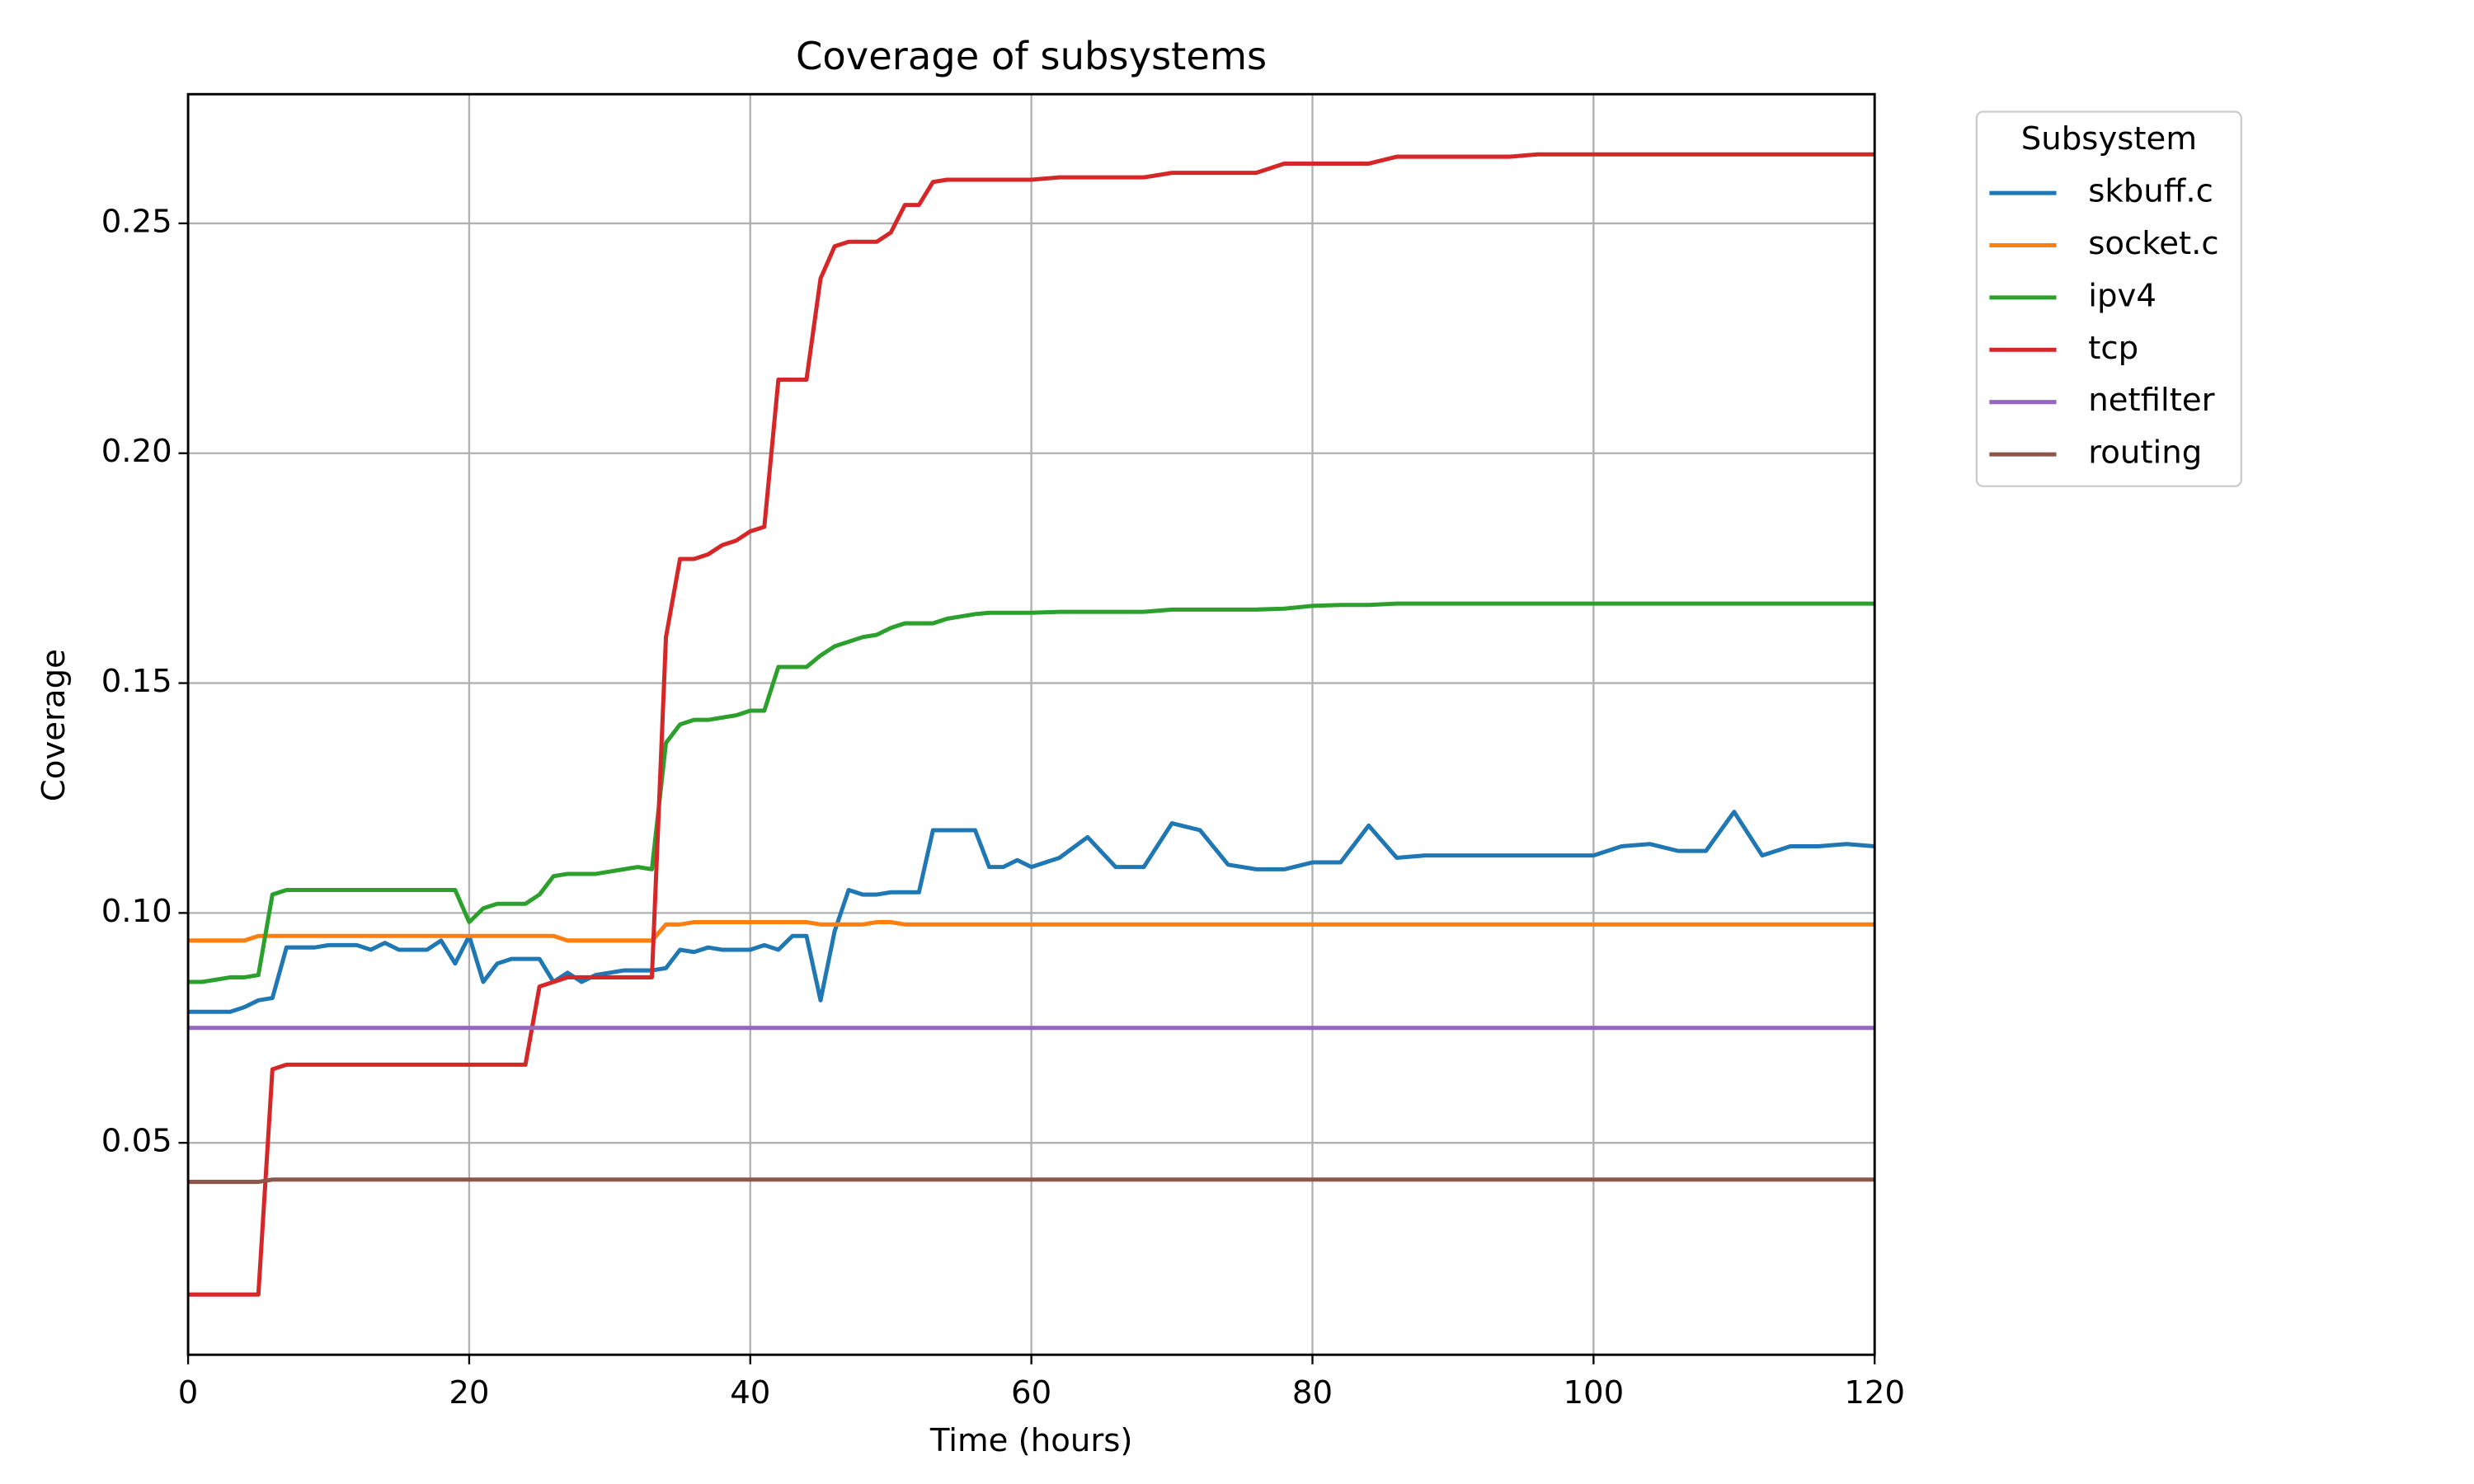 The image size is (2474, 1484). What do you see at coordinates (136, 451) in the screenshot?
I see `y-tick-label: 0.20` at bounding box center [136, 451].